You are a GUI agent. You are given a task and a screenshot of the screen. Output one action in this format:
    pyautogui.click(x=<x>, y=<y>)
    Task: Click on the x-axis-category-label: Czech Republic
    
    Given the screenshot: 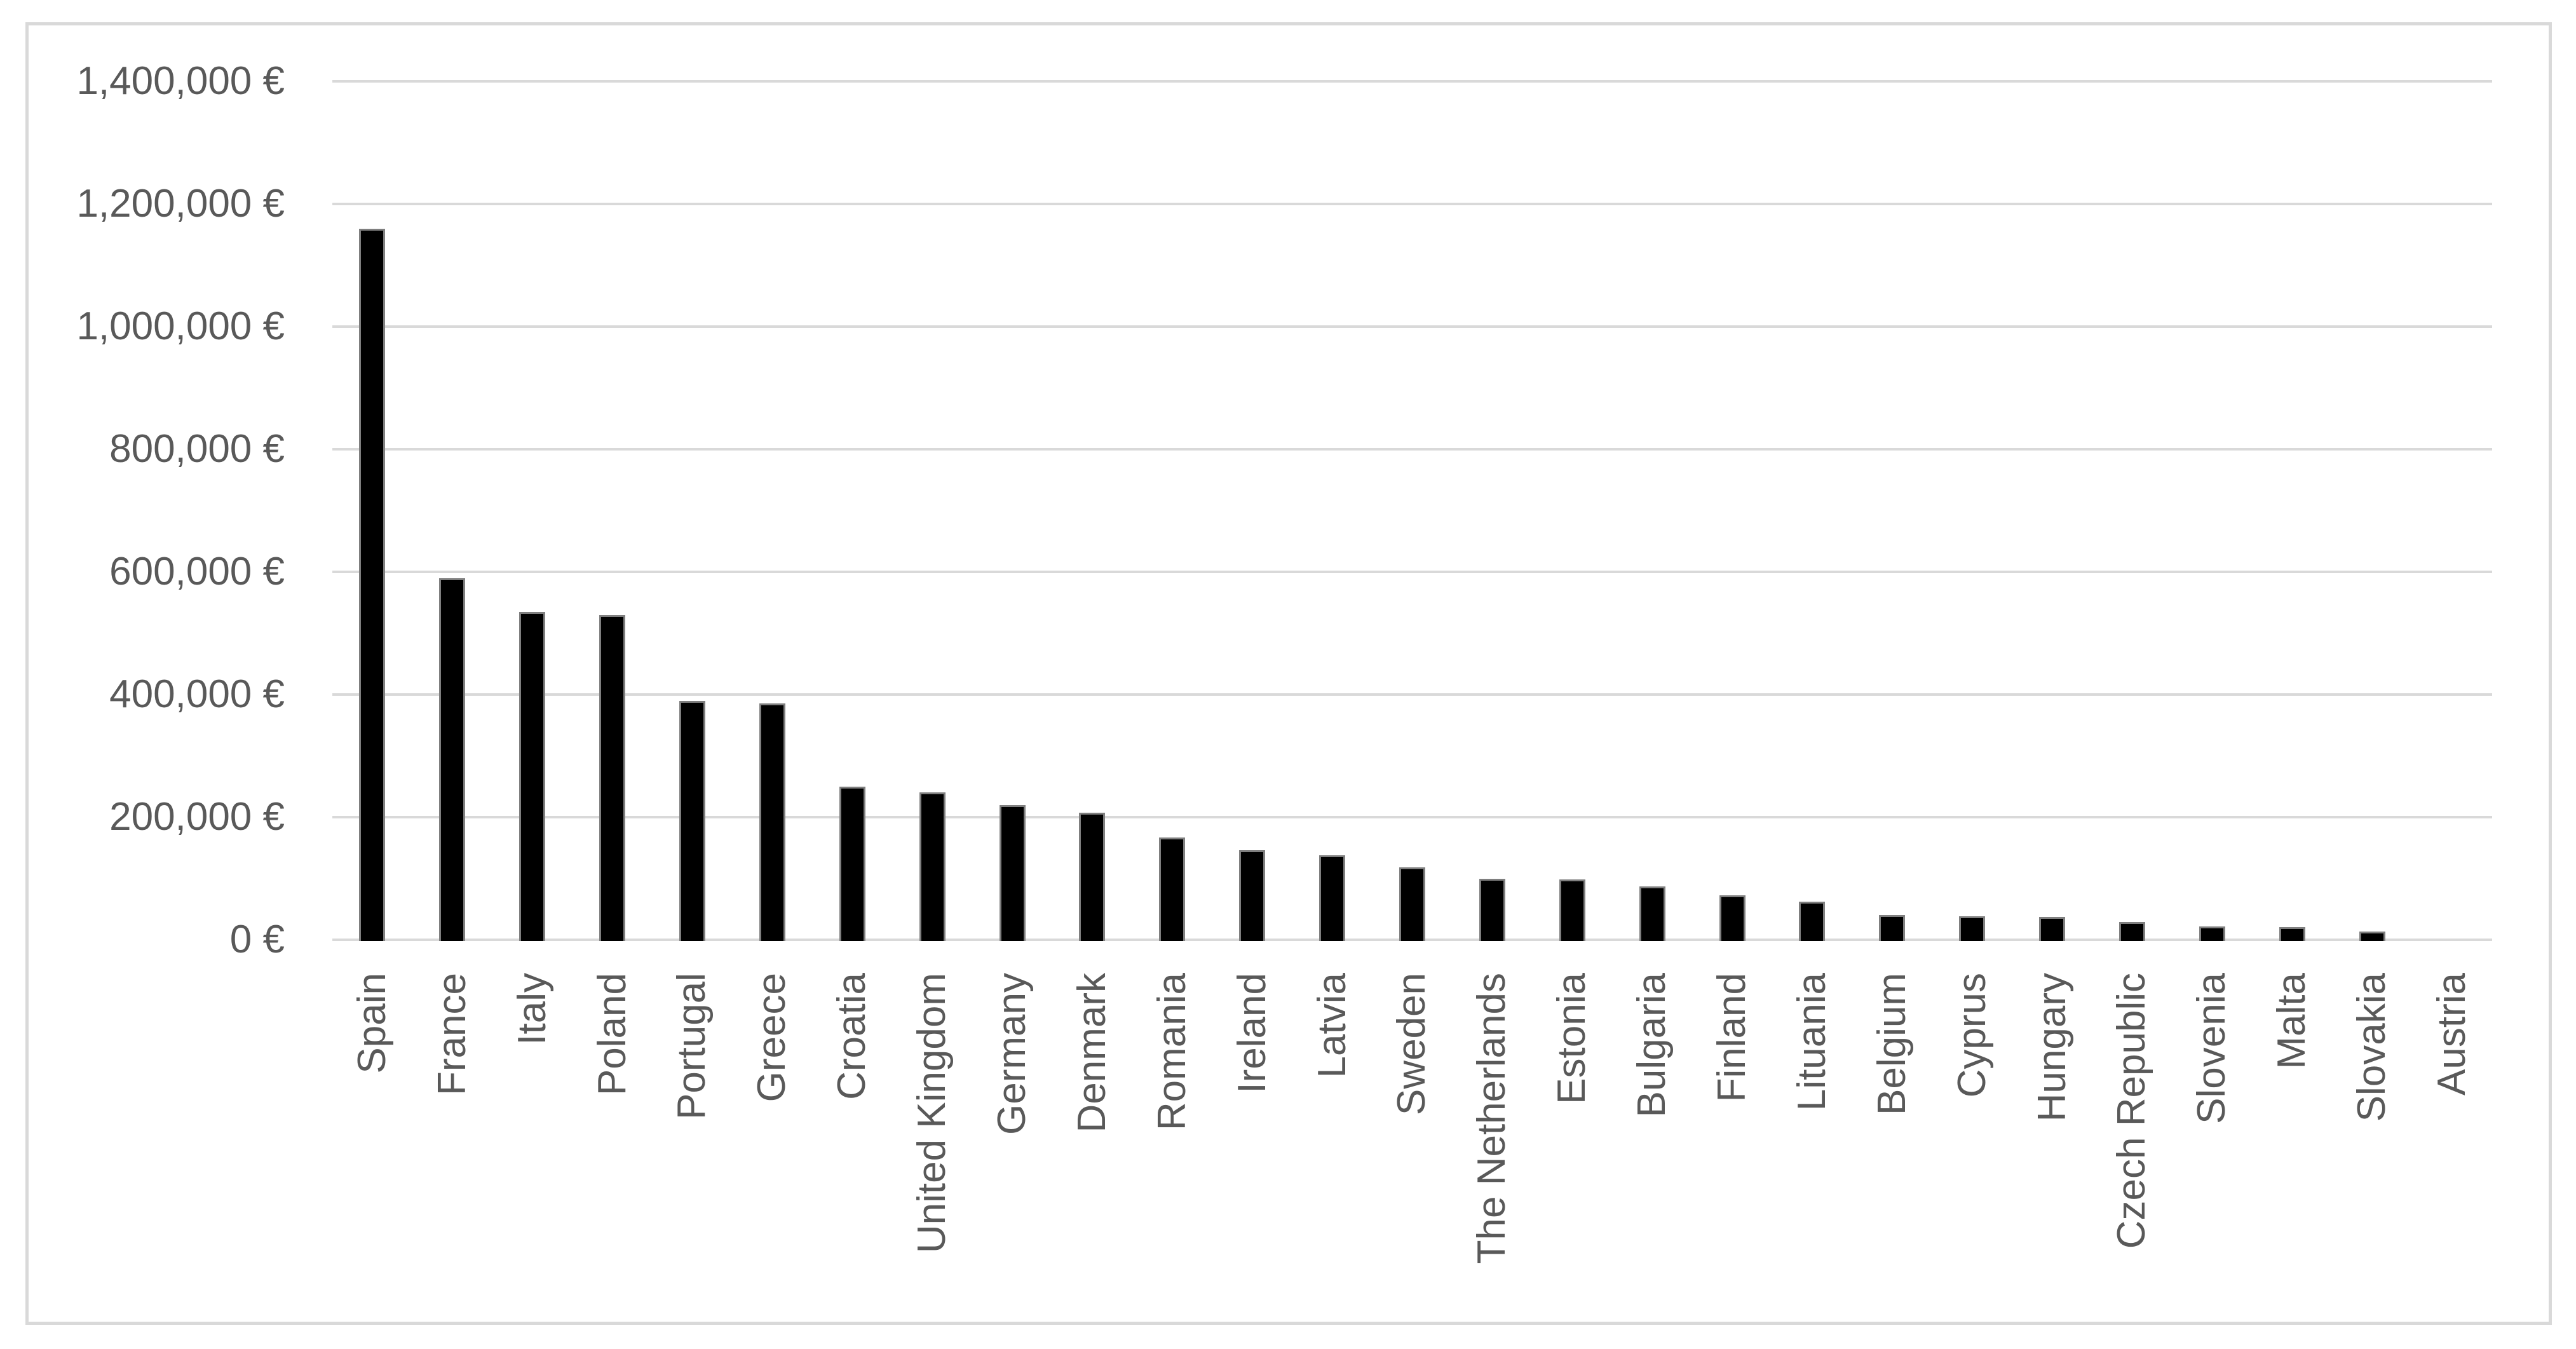 What is the action you would take?
    pyautogui.click(x=2132, y=1111)
    